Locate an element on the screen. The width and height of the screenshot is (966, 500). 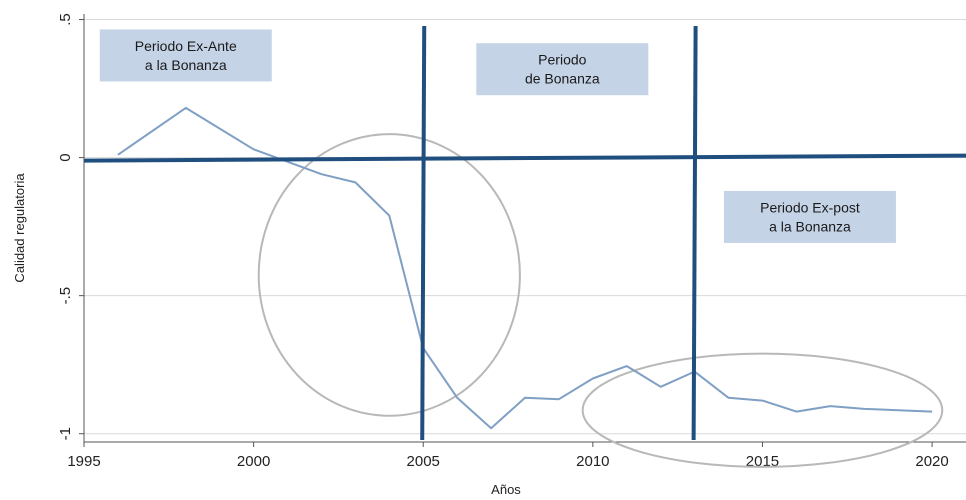
x-tick-label: 1995 is located at coordinates (83, 461).